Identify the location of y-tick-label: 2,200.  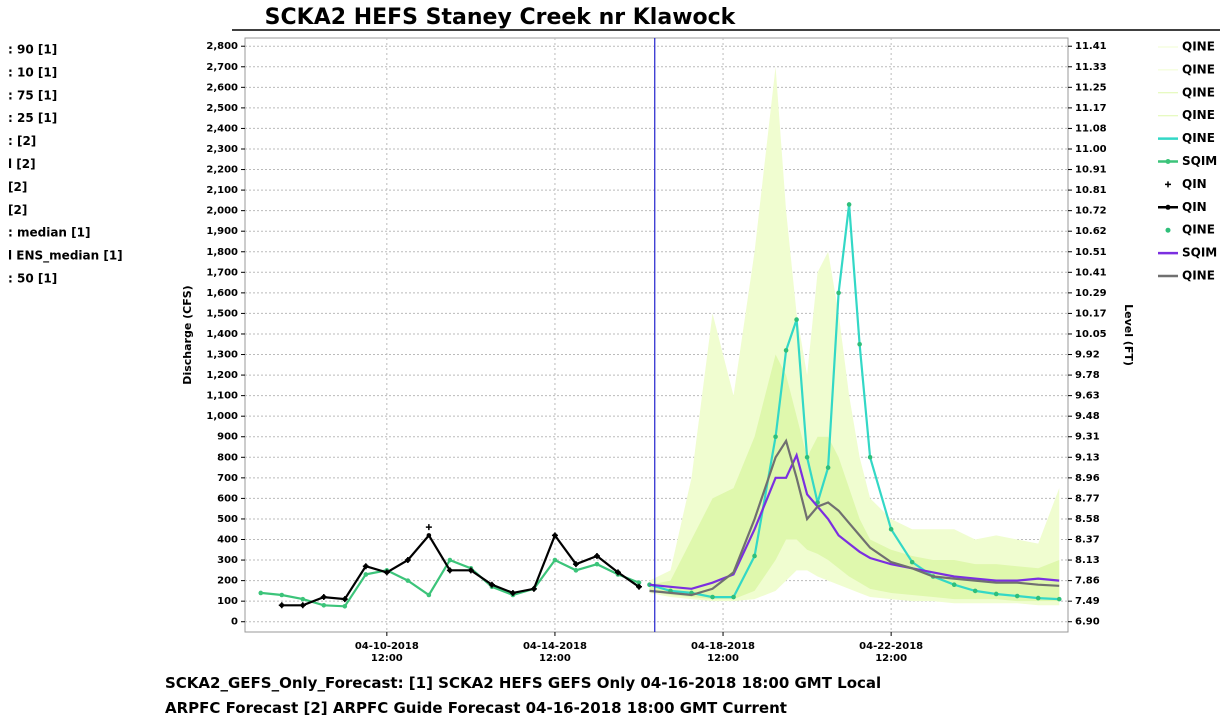
(222, 170).